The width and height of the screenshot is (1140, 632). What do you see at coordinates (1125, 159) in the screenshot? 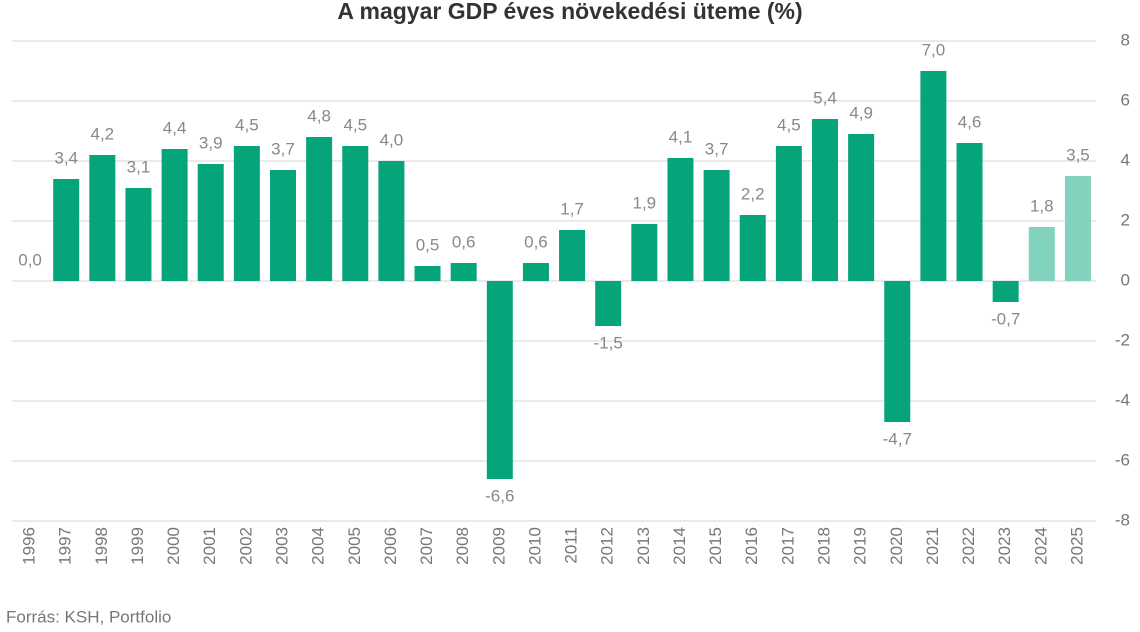
I see `y-tick-label: 4` at bounding box center [1125, 159].